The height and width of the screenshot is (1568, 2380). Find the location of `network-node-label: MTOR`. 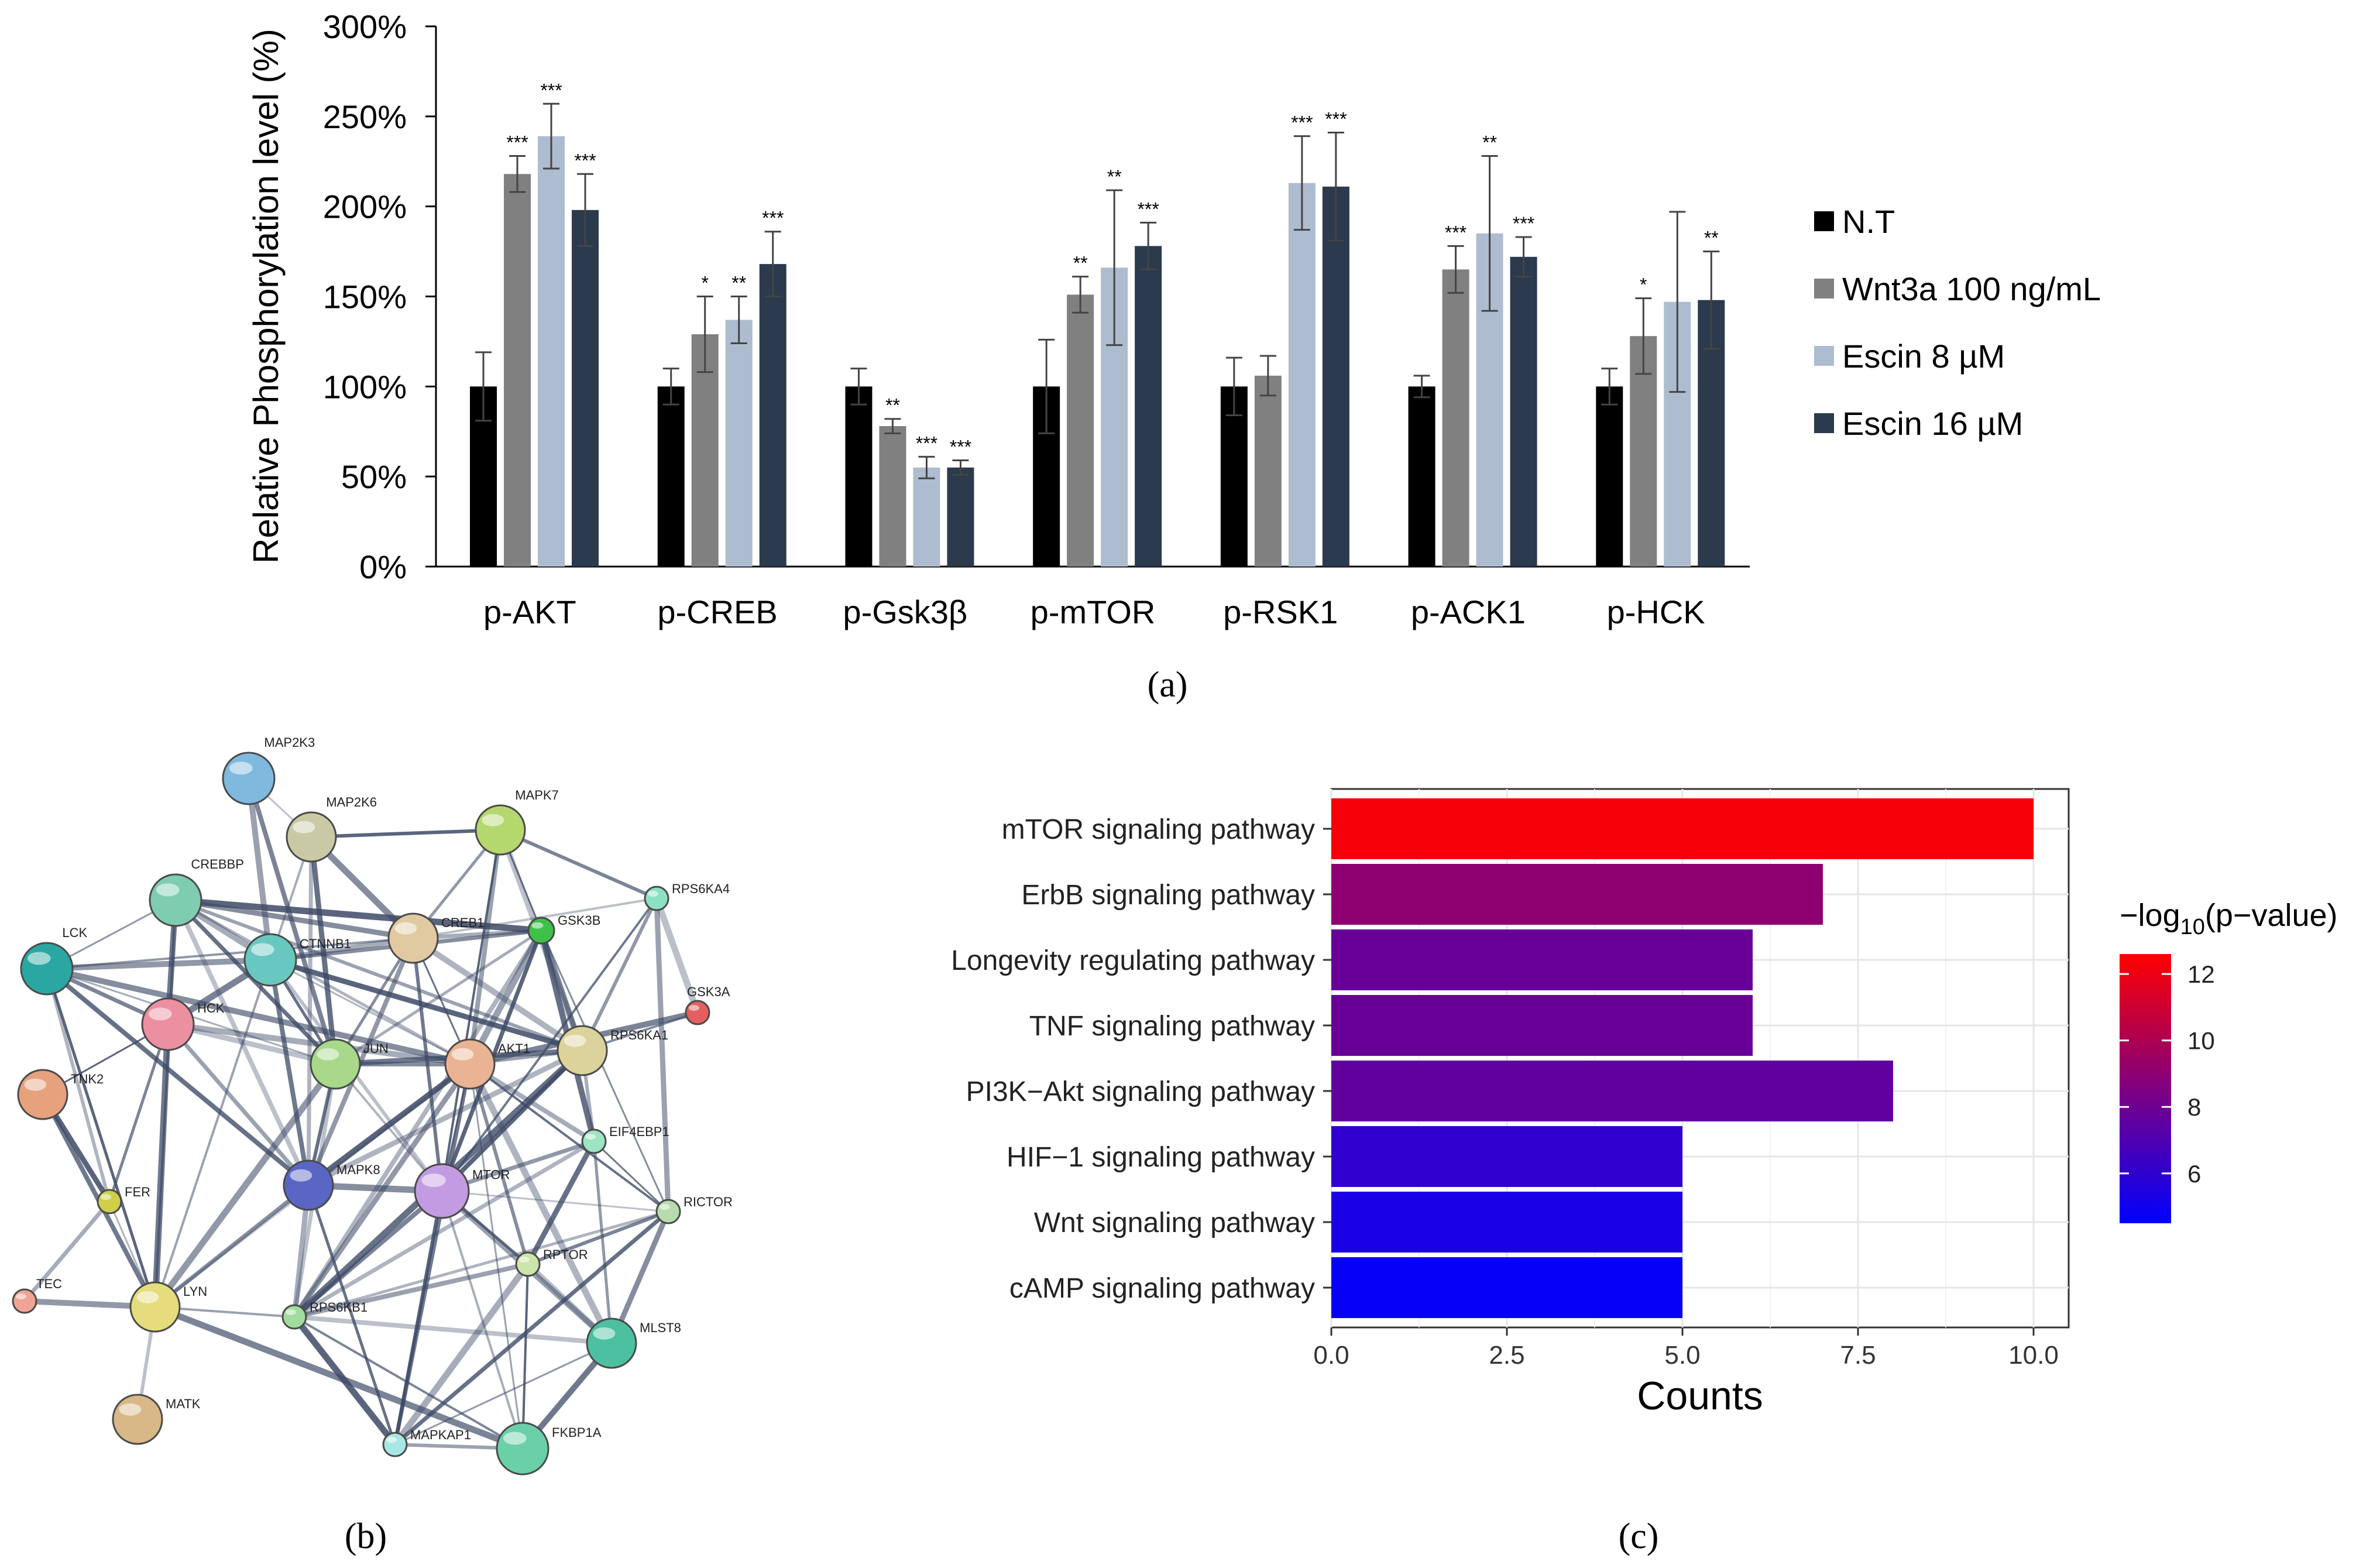

network-node-label: MTOR is located at coordinates (491, 1175).